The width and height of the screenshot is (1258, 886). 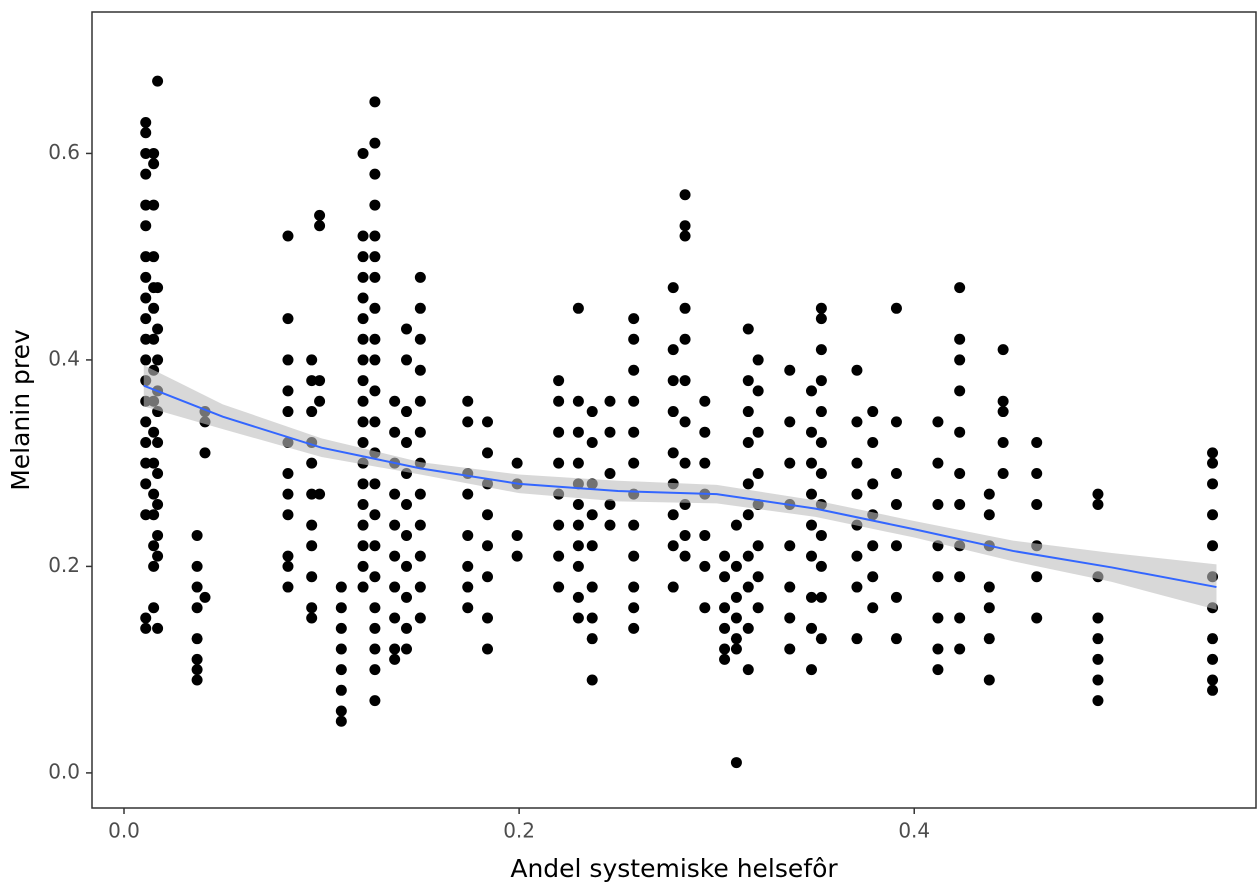 What do you see at coordinates (124, 831) in the screenshot?
I see `x-tick-label: 0.0` at bounding box center [124, 831].